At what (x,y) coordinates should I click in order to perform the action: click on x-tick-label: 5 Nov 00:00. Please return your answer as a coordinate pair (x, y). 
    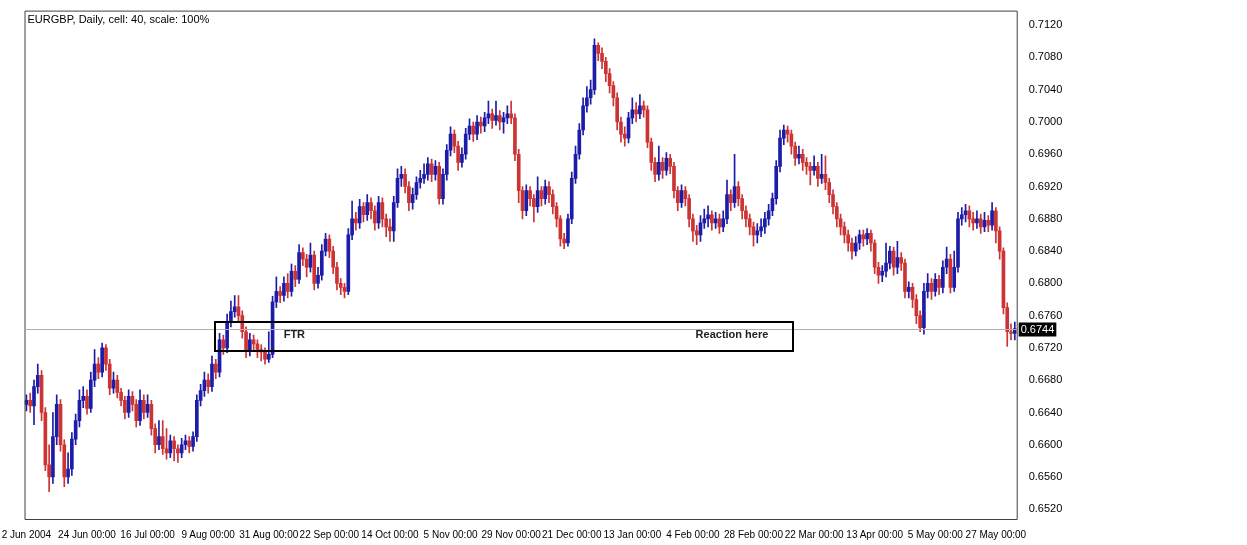
    Looking at the image, I should click on (450, 534).